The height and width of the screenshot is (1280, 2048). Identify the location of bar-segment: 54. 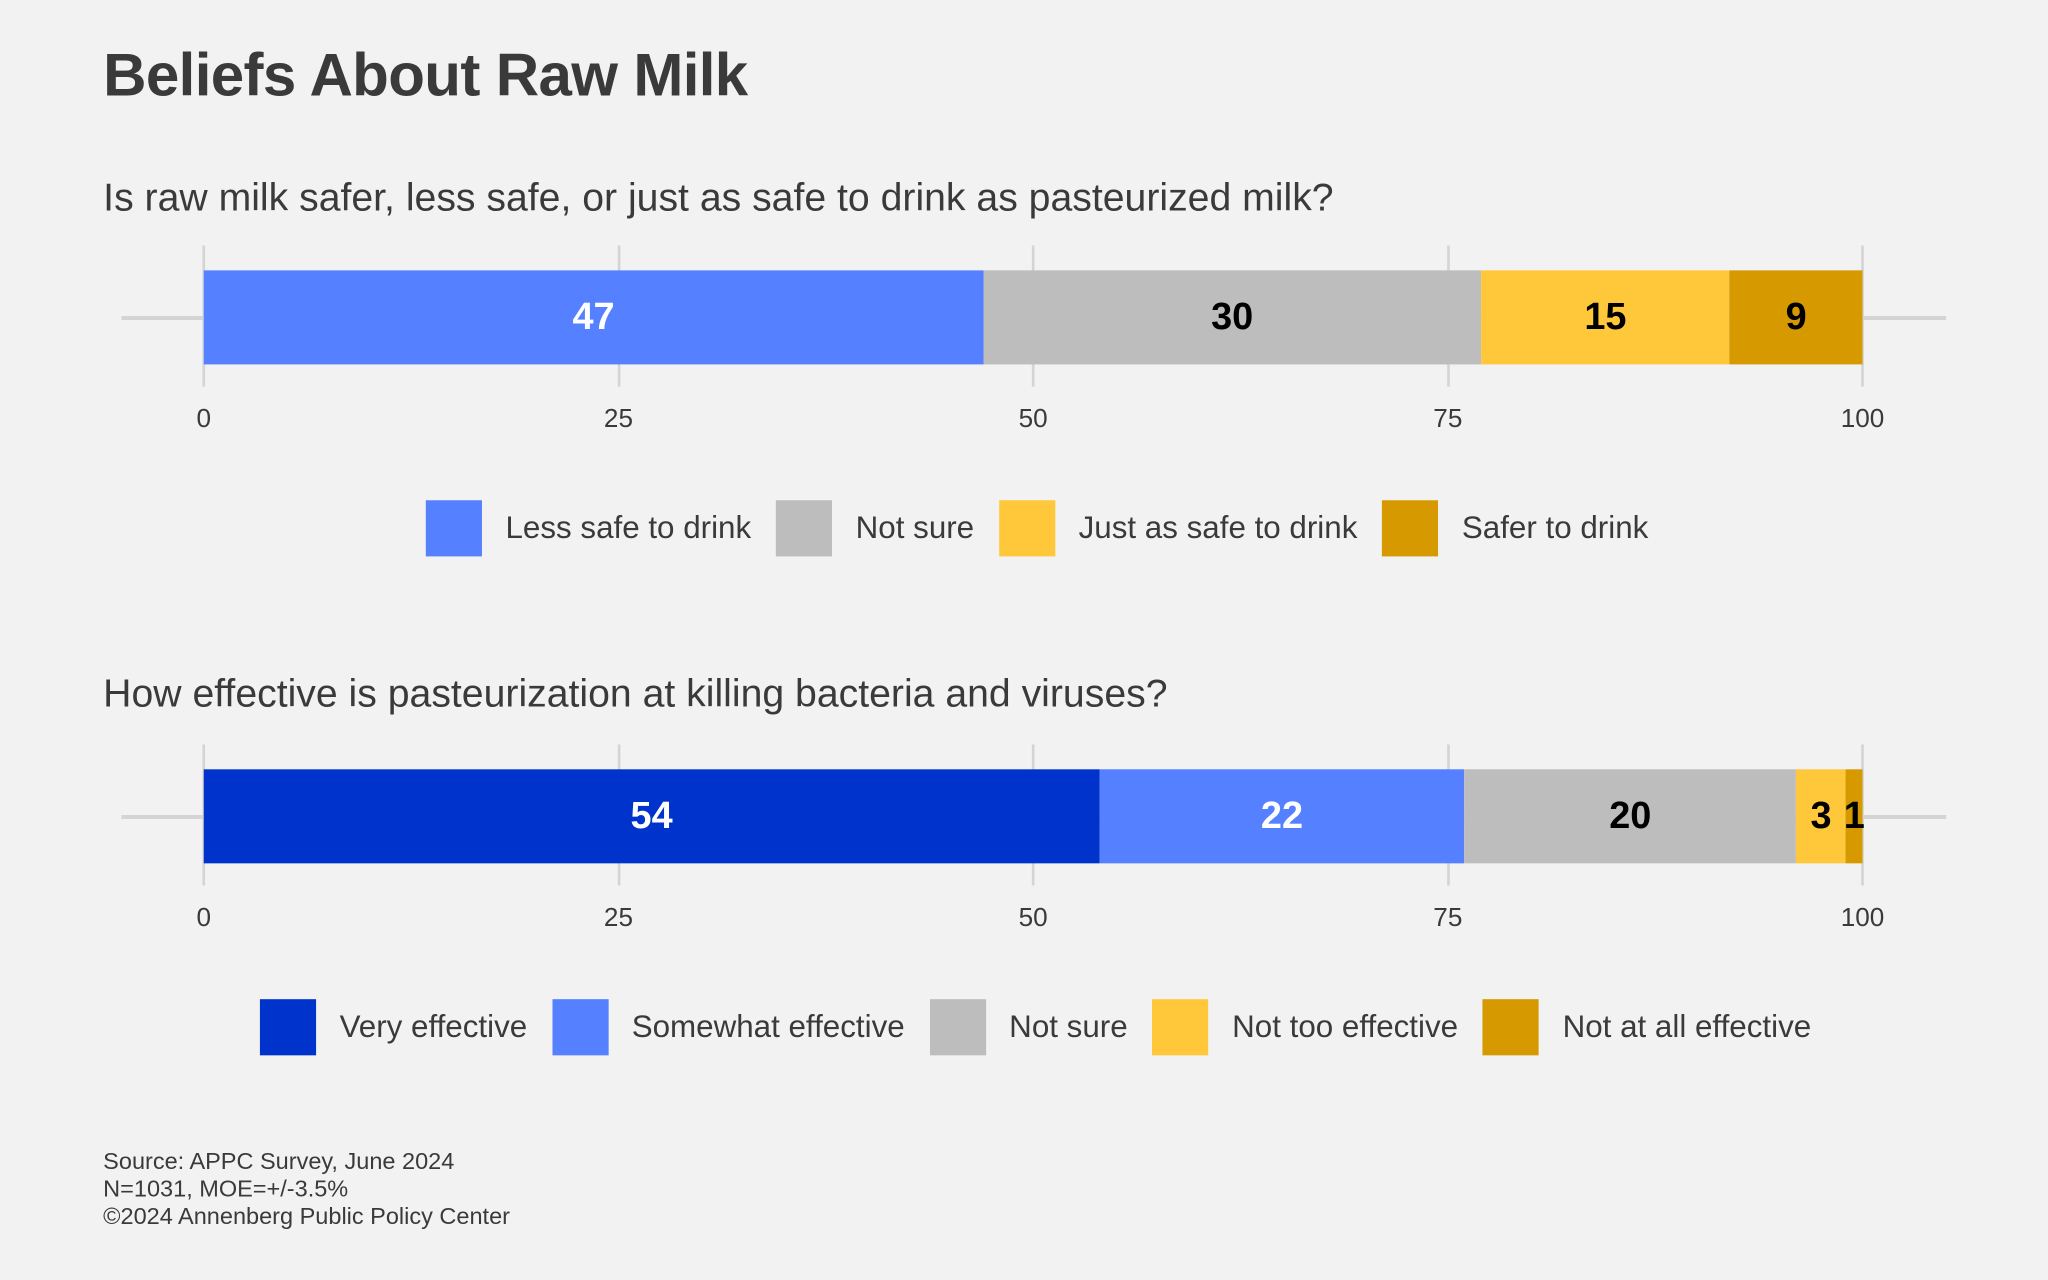
(651, 816).